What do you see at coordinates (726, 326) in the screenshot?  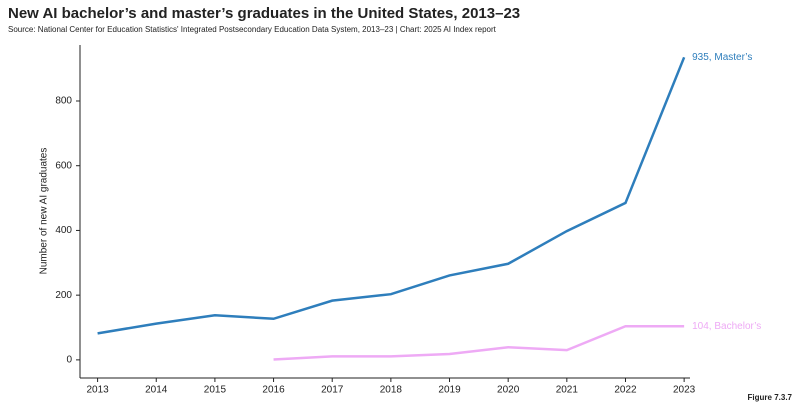 I see `value-label: 104, Bachelor’s` at bounding box center [726, 326].